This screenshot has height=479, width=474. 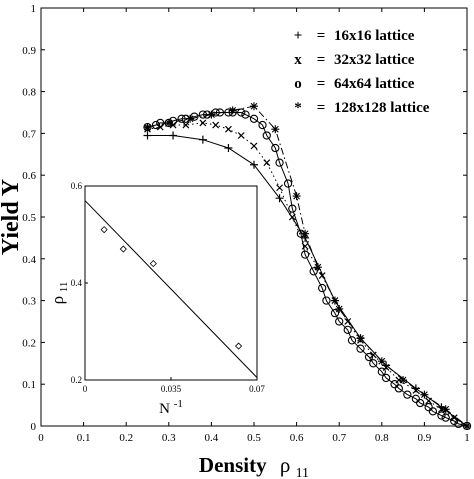 What do you see at coordinates (298, 36) in the screenshot?
I see `legend-symbol: +` at bounding box center [298, 36].